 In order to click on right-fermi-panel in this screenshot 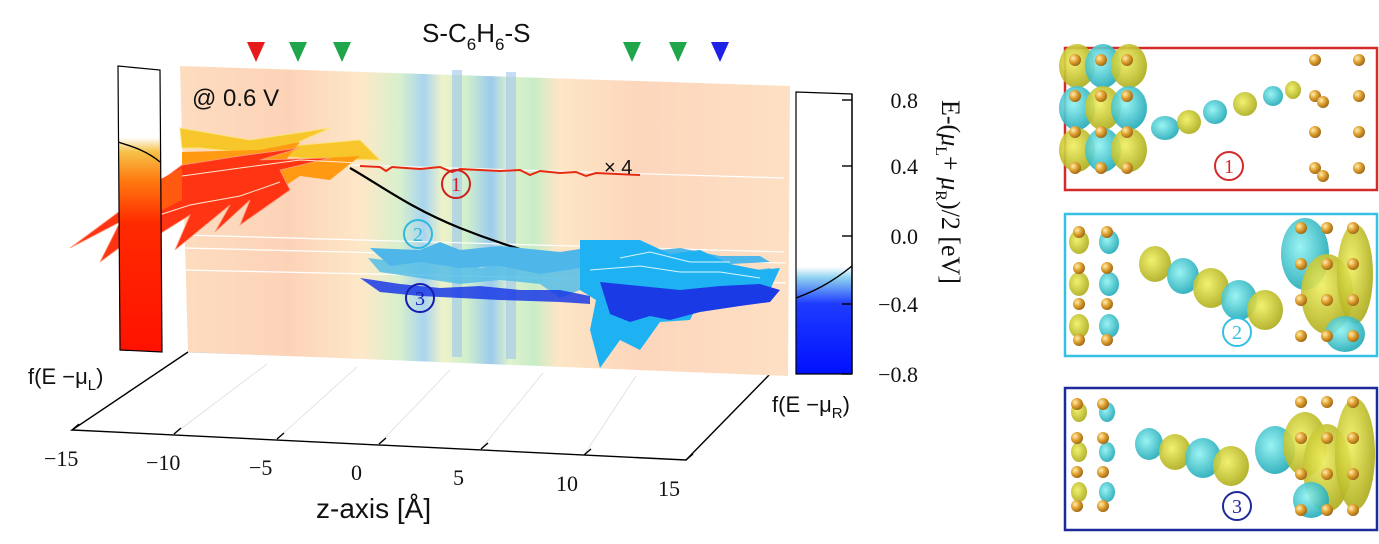, I will do `click(824, 233)`.